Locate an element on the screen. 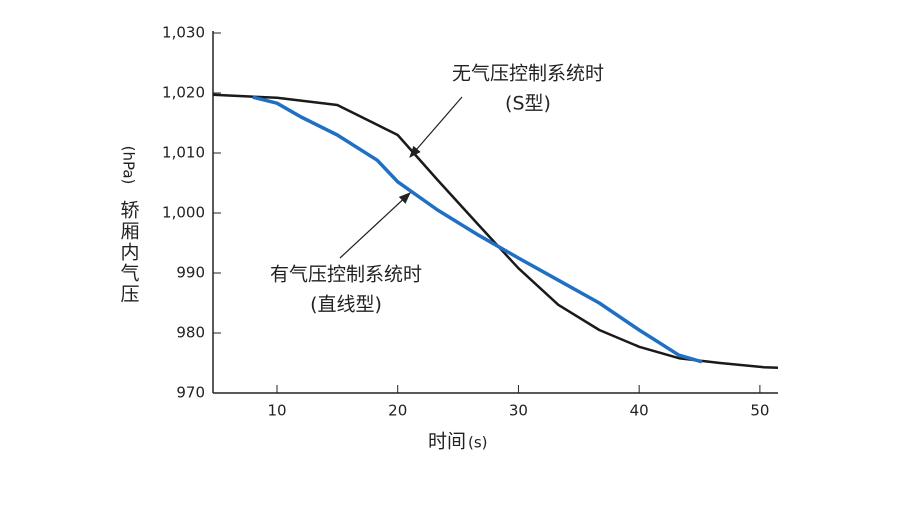 This screenshot has height=531, width=922. y-tick-label: 1,000 is located at coordinates (183, 213).